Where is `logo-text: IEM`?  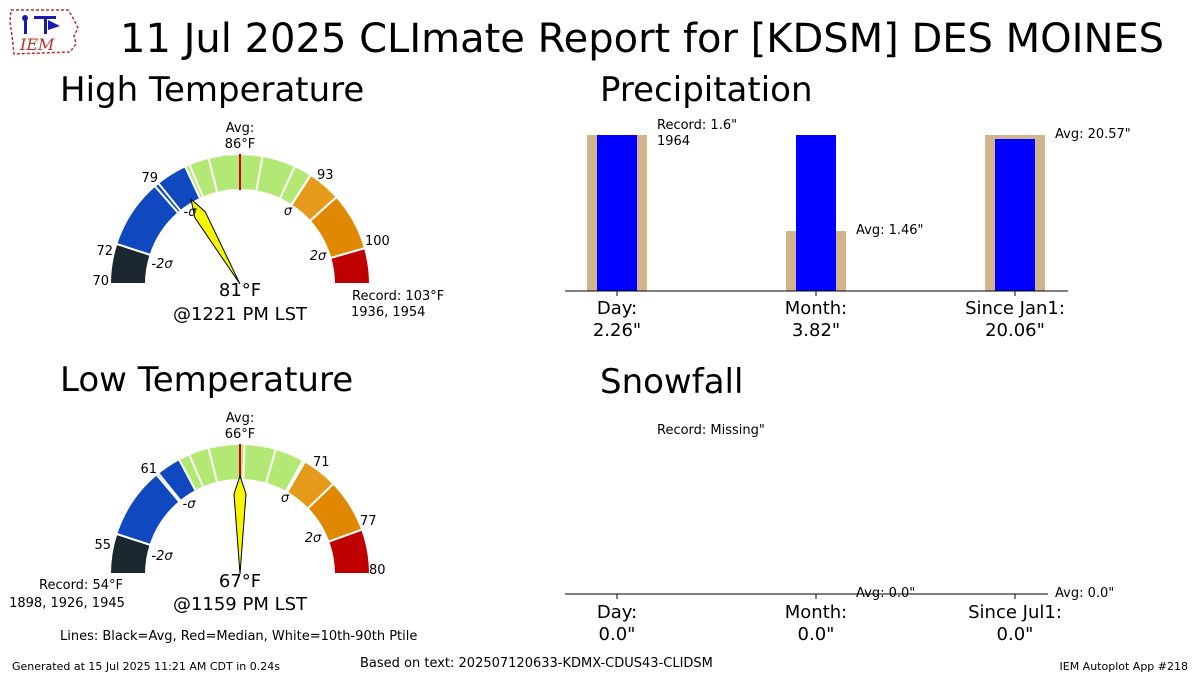 logo-text: IEM is located at coordinates (37, 44).